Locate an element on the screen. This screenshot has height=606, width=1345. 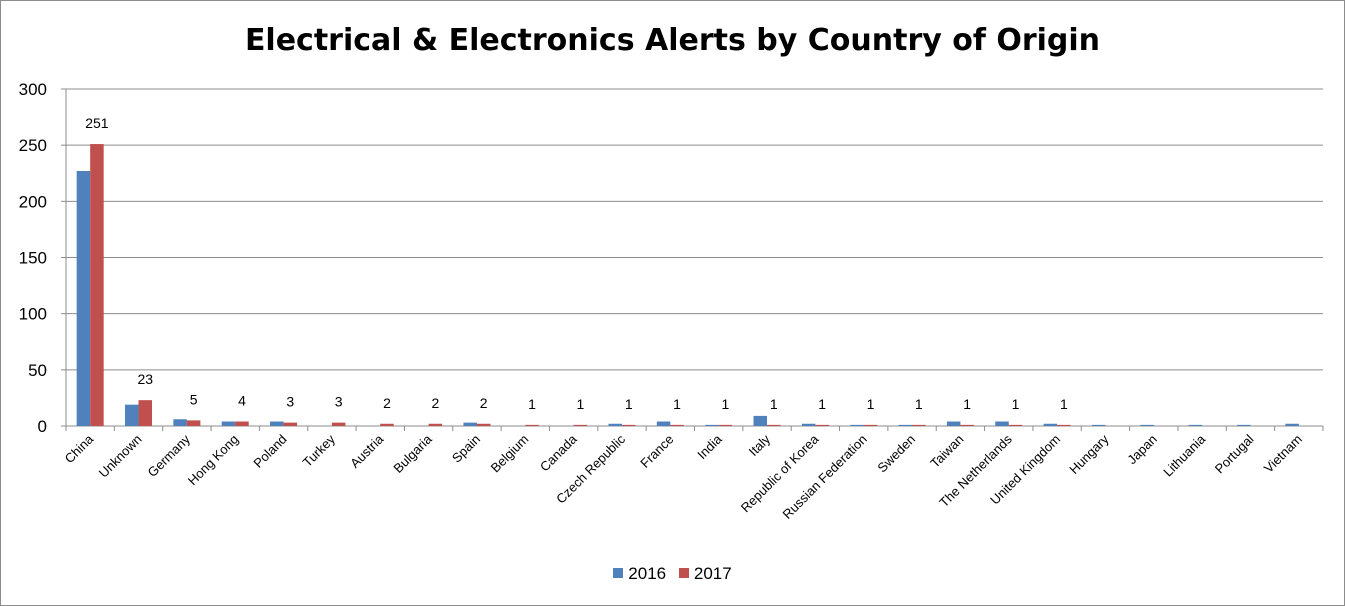
x-tick-label: Belgium is located at coordinates (510, 454).